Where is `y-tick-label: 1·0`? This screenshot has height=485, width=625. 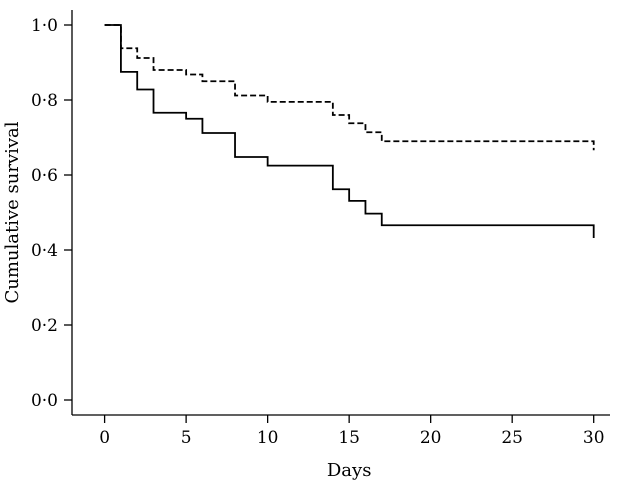 y-tick-label: 1·0 is located at coordinates (44, 26).